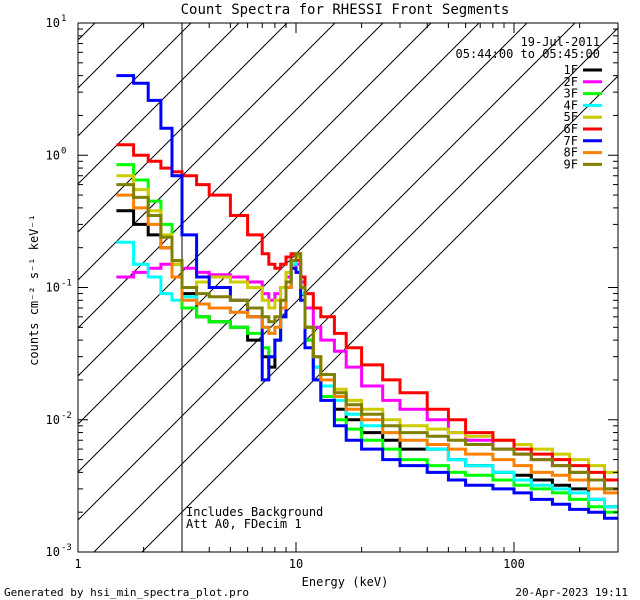  I want to click on legend-label-9f: 9F, so click(571, 164).